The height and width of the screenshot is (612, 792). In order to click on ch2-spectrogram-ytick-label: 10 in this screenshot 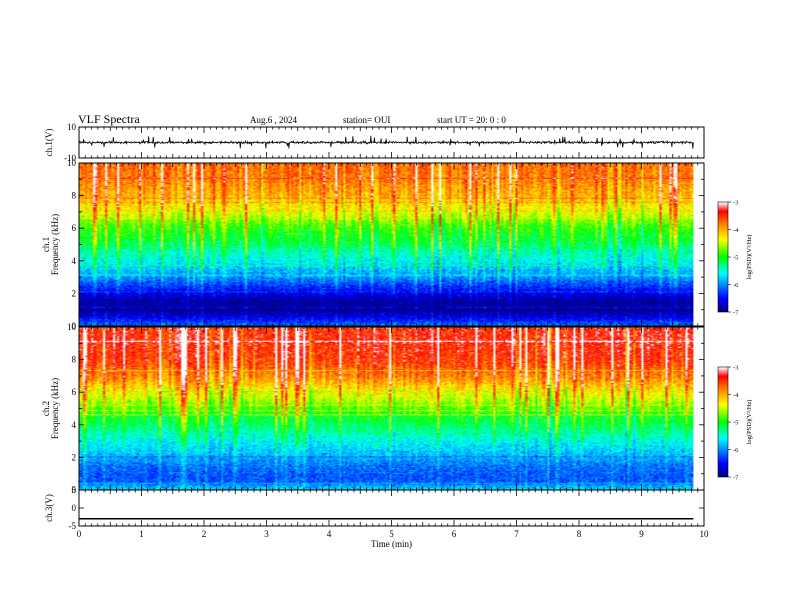, I will do `click(72, 327)`.